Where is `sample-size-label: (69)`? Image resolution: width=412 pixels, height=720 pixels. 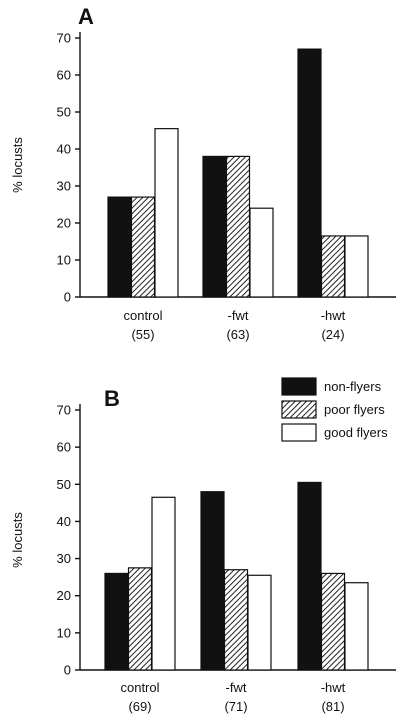
sample-size-label: (69) is located at coordinates (139, 706).